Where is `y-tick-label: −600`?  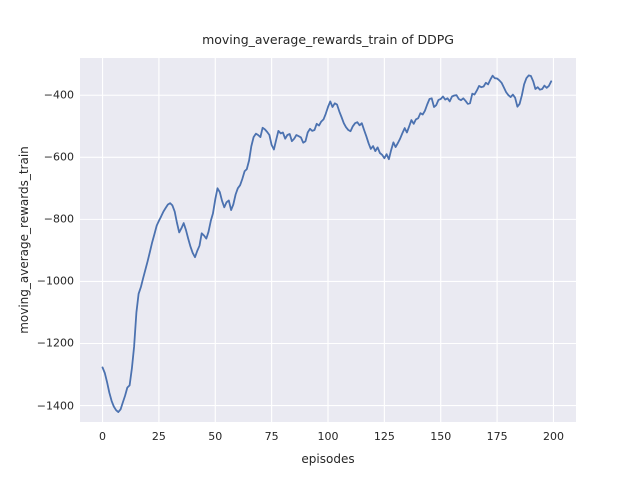
y-tick-label: −600 is located at coordinates (58, 157).